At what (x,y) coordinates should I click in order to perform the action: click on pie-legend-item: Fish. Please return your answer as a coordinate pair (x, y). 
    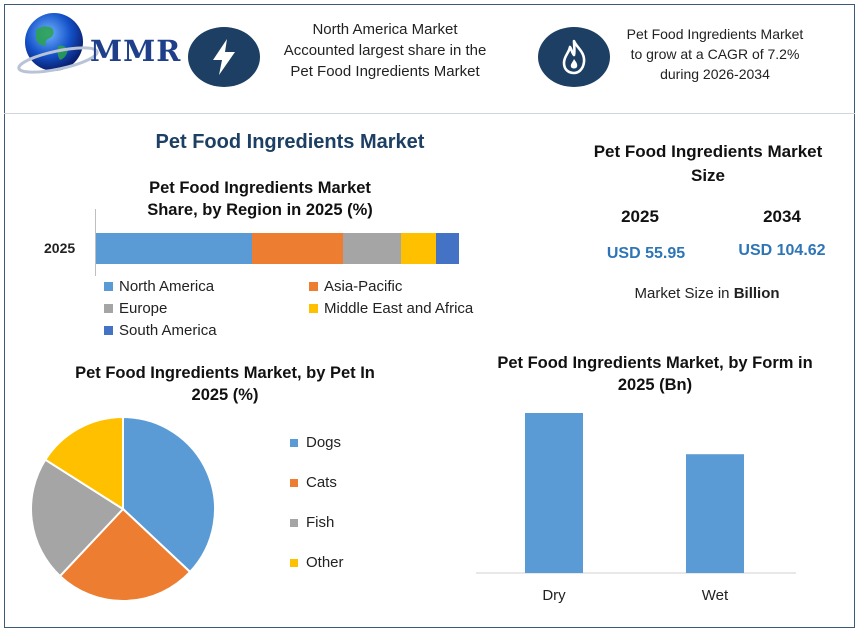
    Looking at the image, I should click on (312, 522).